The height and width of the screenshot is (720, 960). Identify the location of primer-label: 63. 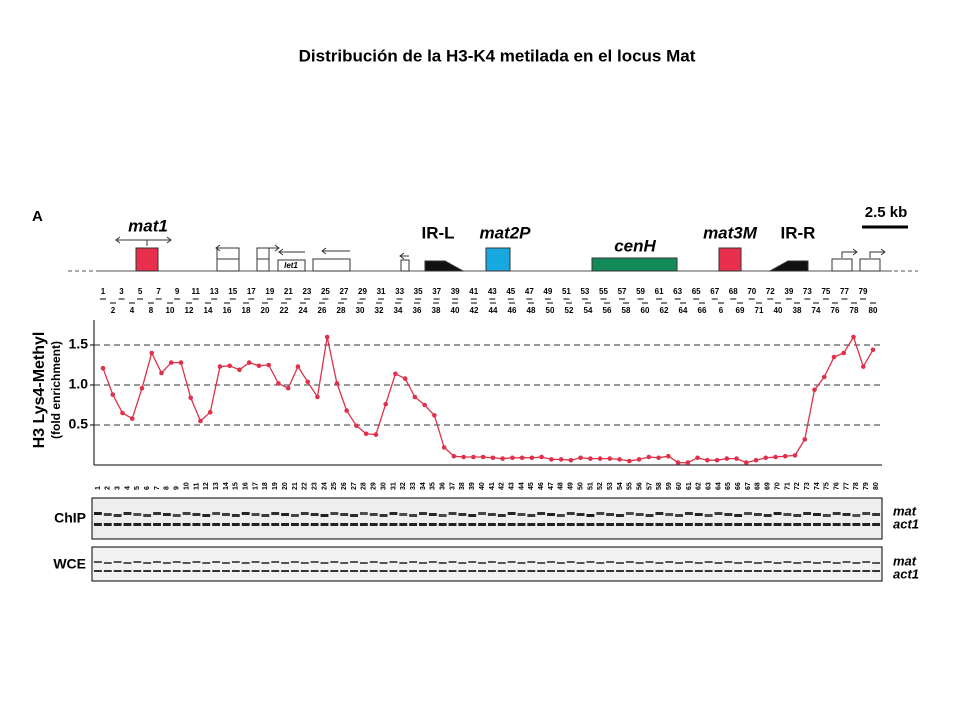
(677, 291).